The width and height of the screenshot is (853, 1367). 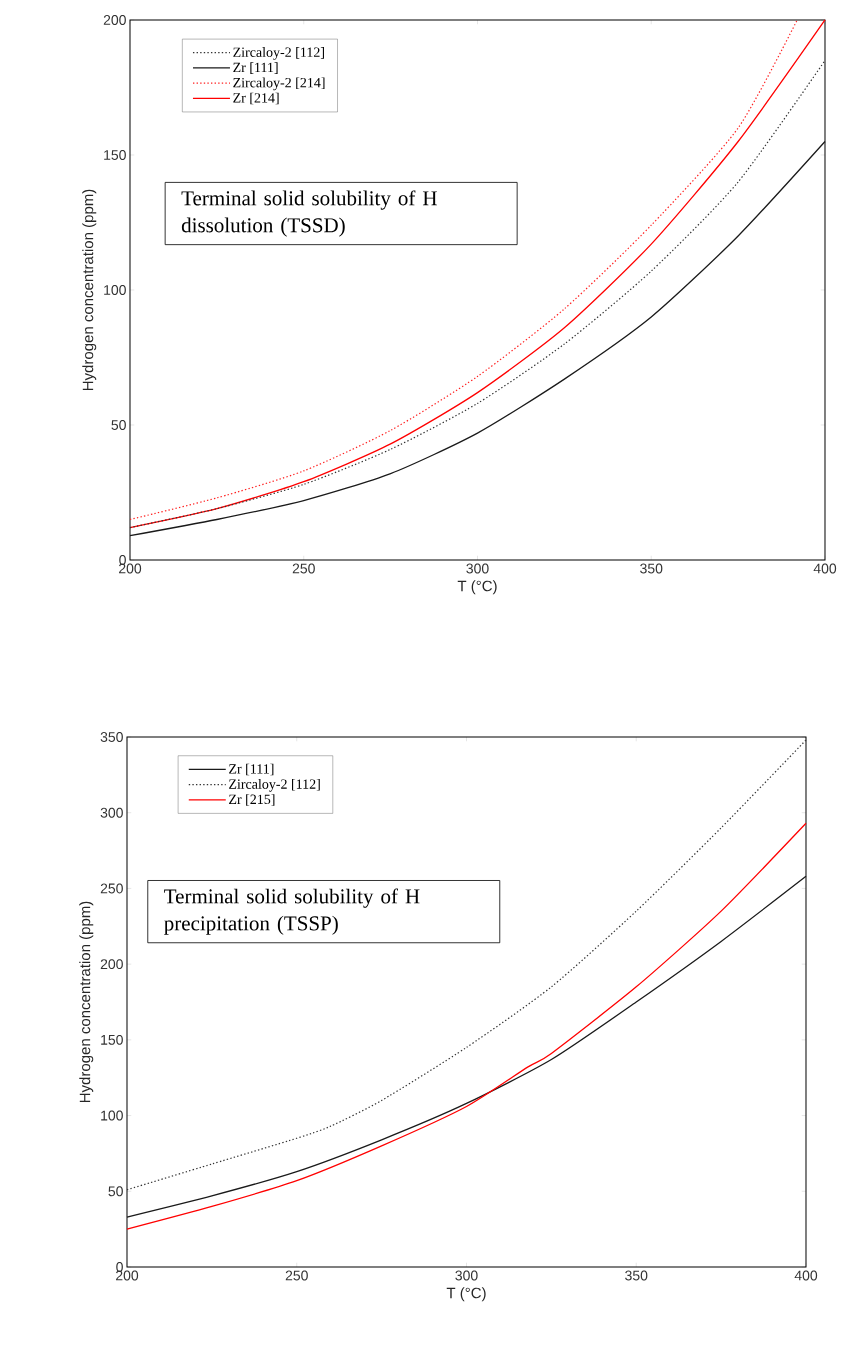 I want to click on annotation: Terminal solid solubility of H precipitation (TSSP), so click(x=292, y=911).